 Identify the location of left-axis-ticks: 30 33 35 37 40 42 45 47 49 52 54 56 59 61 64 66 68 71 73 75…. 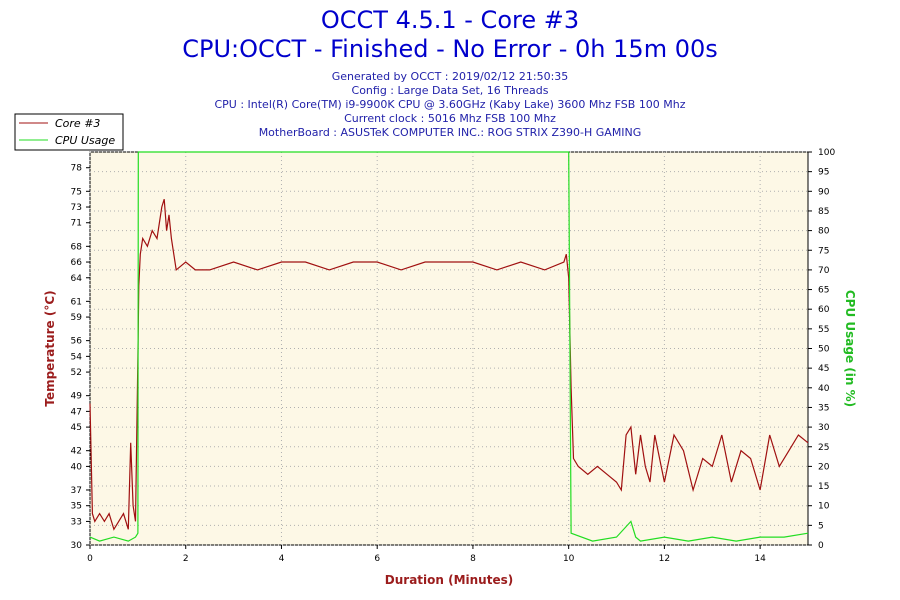
(80, 357).